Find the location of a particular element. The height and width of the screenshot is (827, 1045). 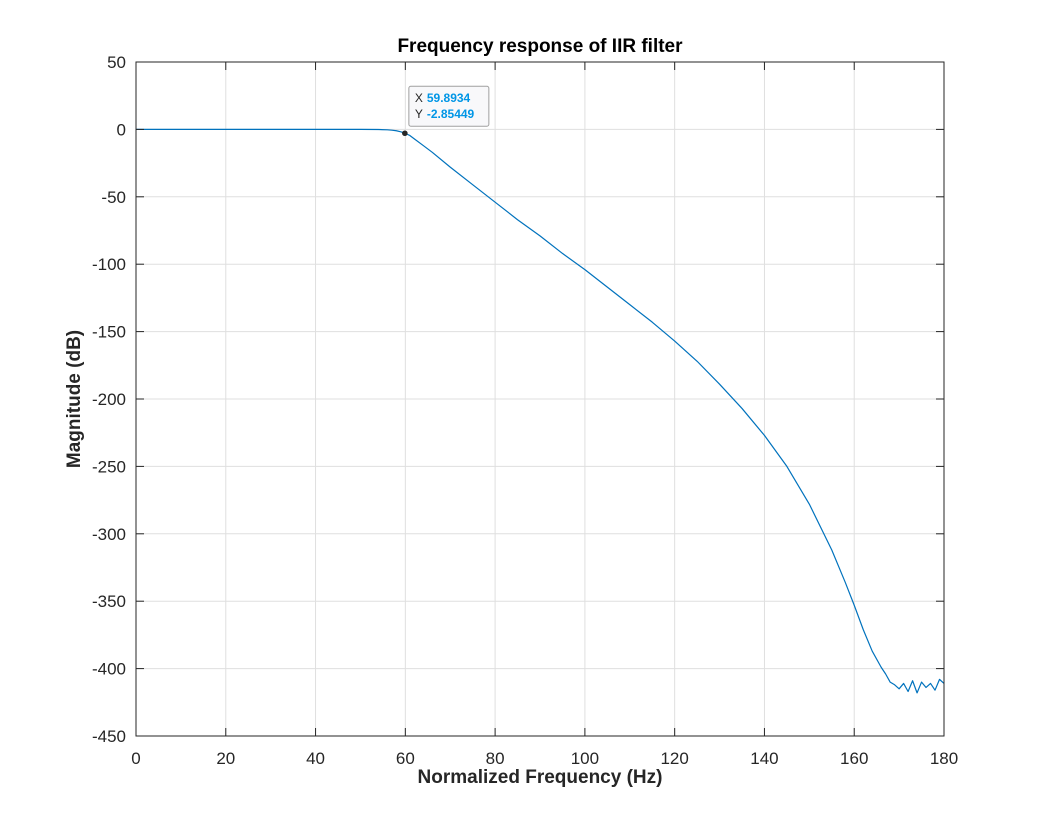

x-tick-label: 120 is located at coordinates (674, 758).